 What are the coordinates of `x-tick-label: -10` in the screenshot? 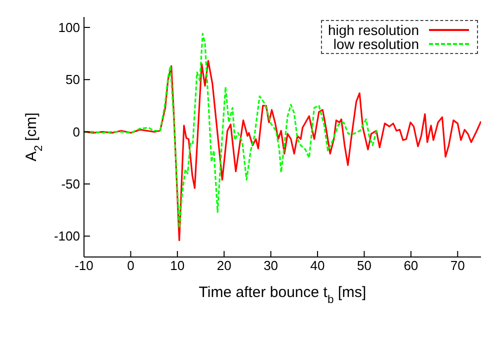 It's located at (84, 266).